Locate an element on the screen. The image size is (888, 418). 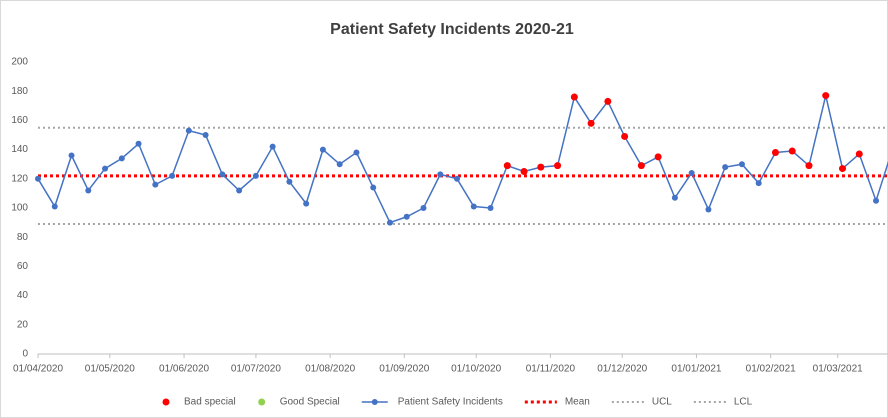
y-tick-label: 100 is located at coordinates (19, 208).